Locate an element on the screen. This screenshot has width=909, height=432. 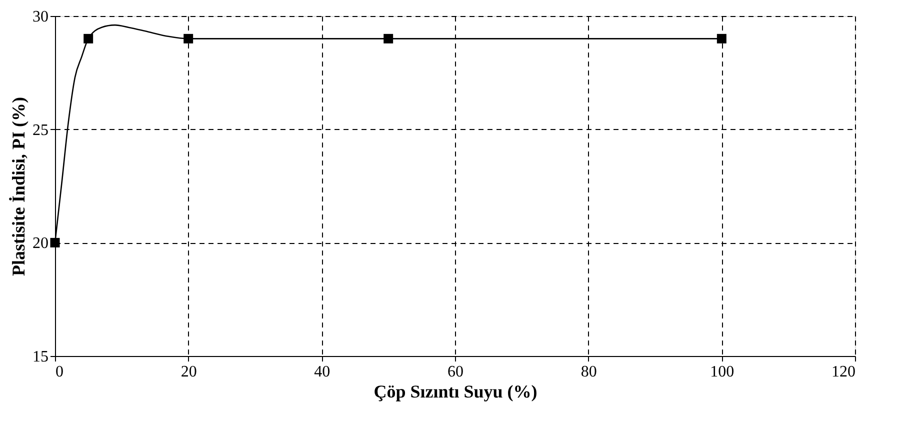
x-tick-label: 20 is located at coordinates (188, 372).